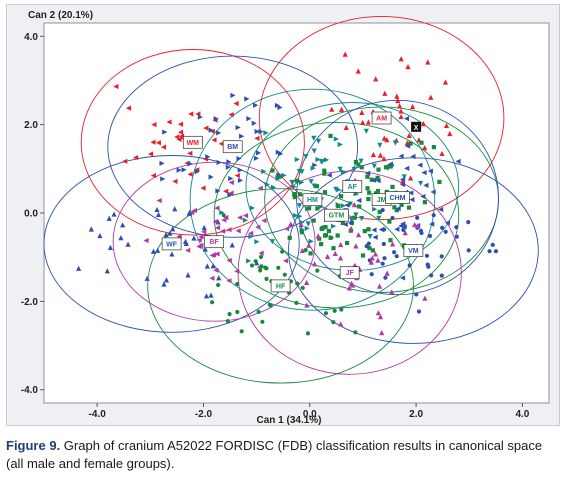  I want to click on svg-text: GTM, so click(337, 216).